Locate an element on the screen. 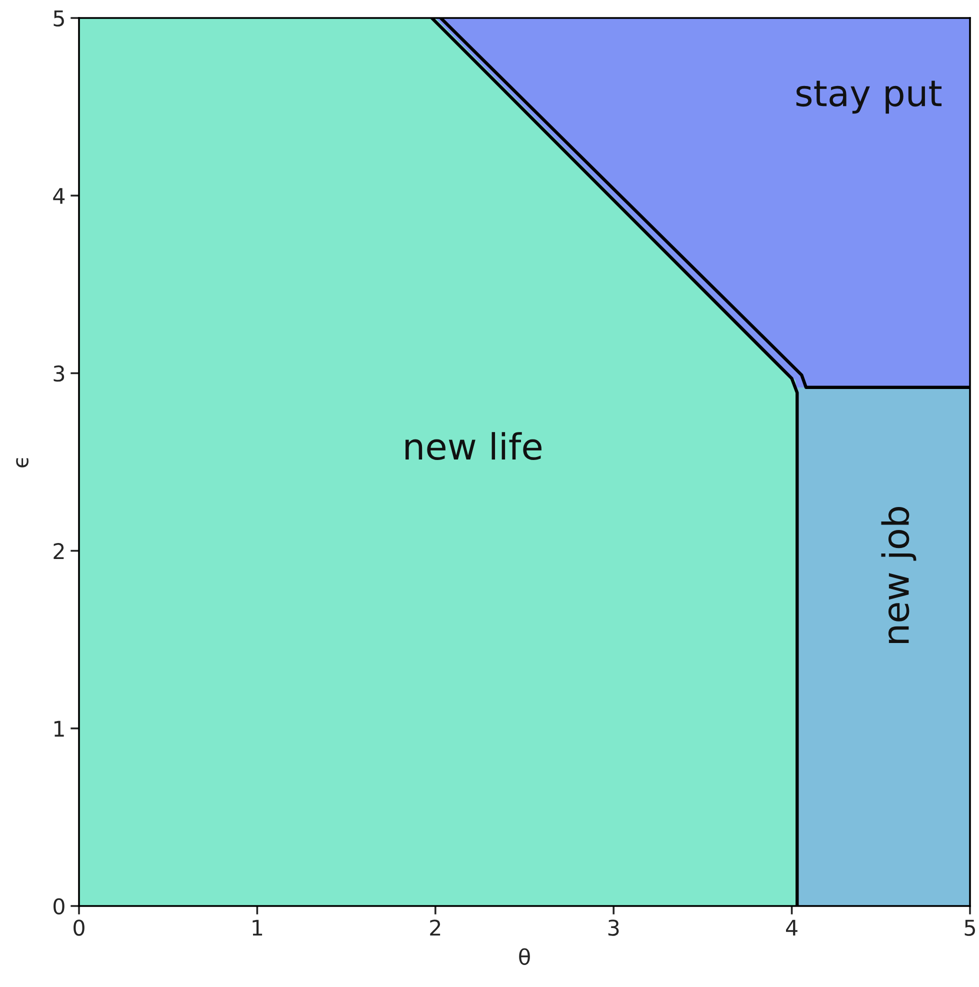 Image resolution: width=979 pixels, height=987 pixels. x-tick-label: 5 is located at coordinates (969, 928).